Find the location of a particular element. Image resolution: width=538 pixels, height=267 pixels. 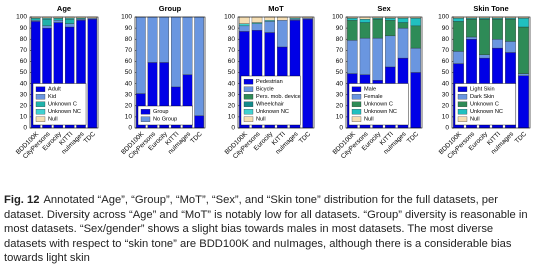

legend-label: Bicycle is located at coordinates (265, 90).